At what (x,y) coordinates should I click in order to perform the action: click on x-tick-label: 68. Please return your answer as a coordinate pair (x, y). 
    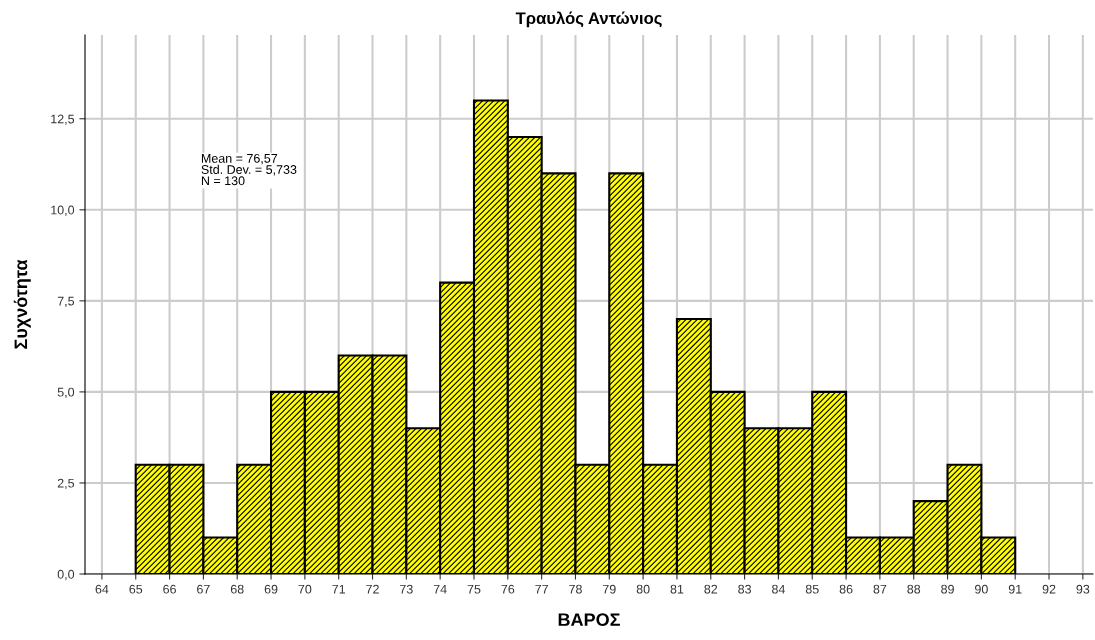
    Looking at the image, I should click on (237, 589).